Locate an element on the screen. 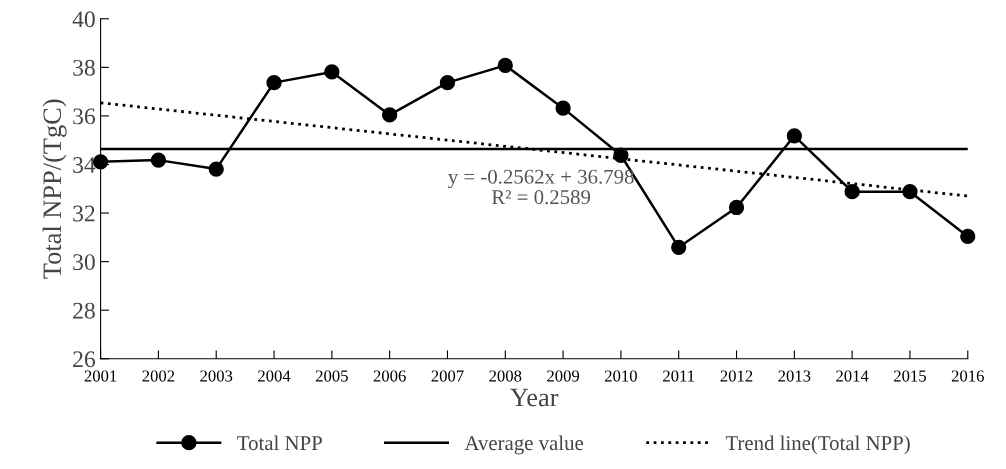  y-tick-label: 30 is located at coordinates (84, 262).